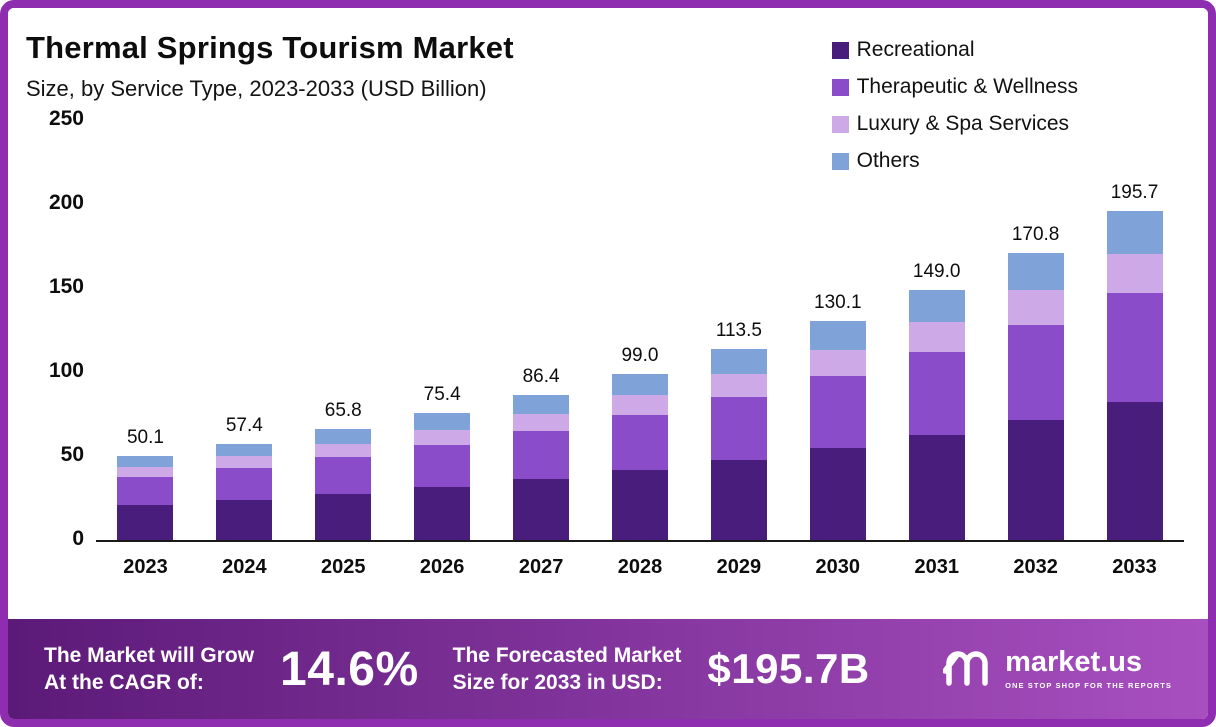 Image resolution: width=1216 pixels, height=727 pixels. What do you see at coordinates (1074, 662) in the screenshot?
I see `brand-name: market.us` at bounding box center [1074, 662].